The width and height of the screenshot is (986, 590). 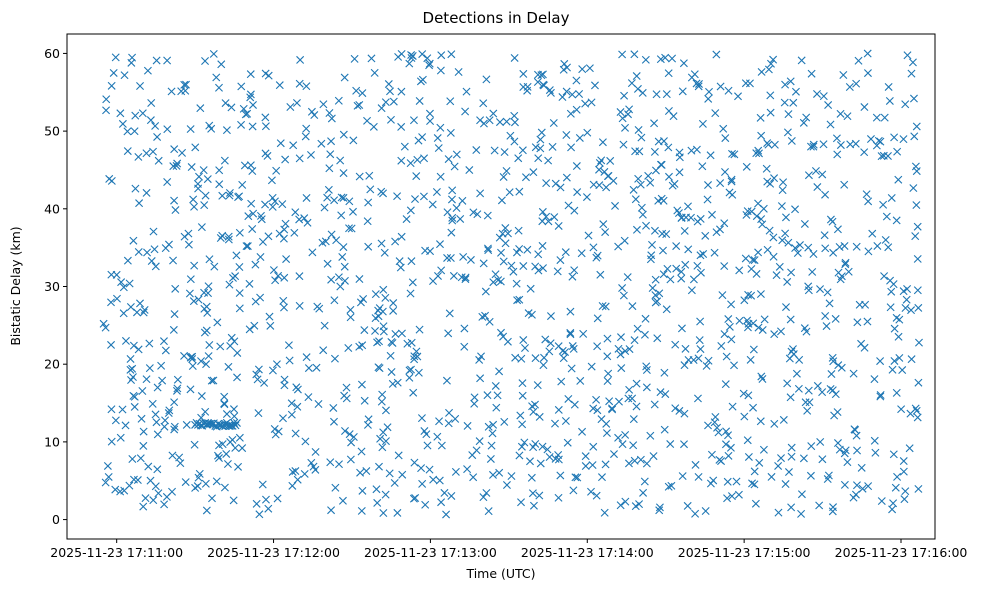 I want to click on x-tick-label: 2025-11-23 17:13:00, so click(x=430, y=552).